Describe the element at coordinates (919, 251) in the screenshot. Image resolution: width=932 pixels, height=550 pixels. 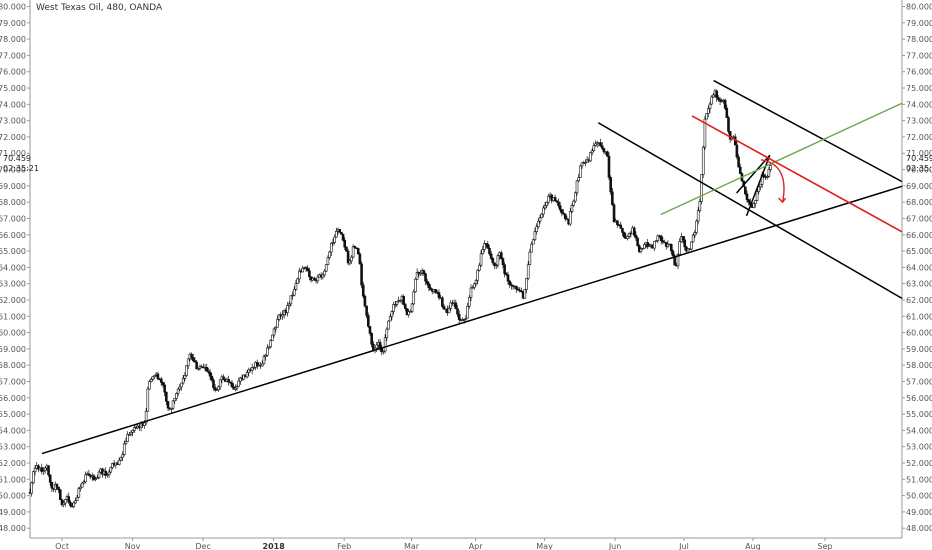
I see `y-tick-label: 65.000` at that location.